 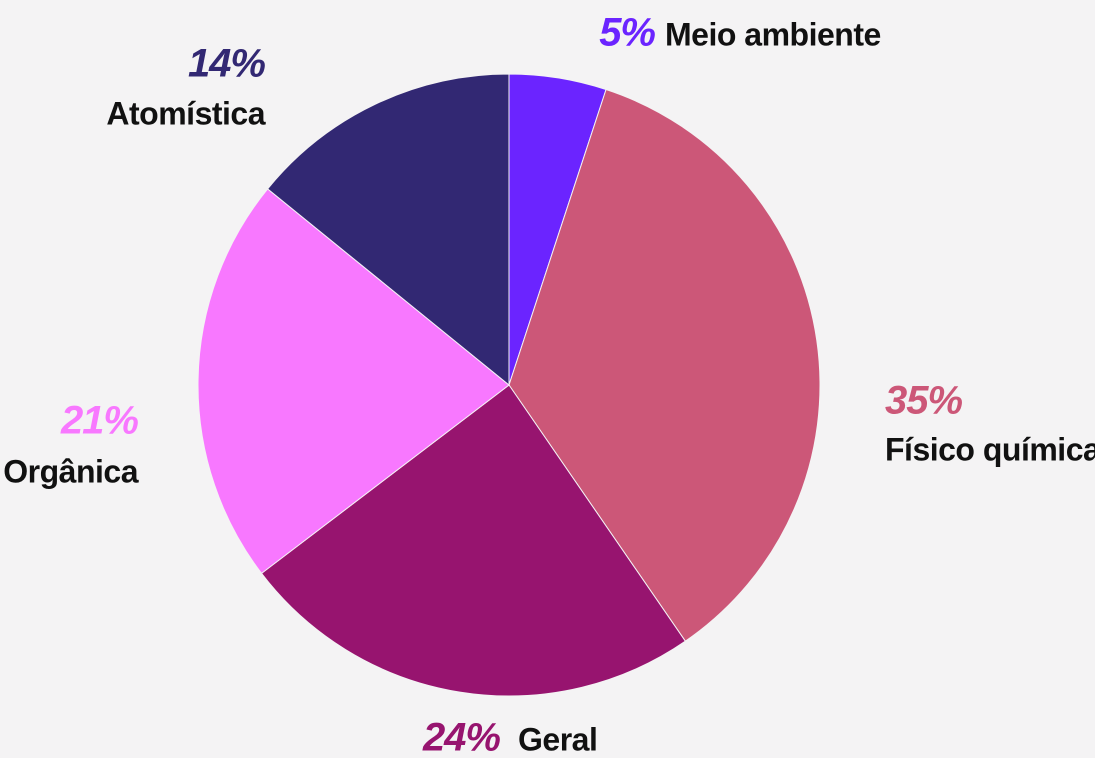 What do you see at coordinates (185, 113) in the screenshot?
I see `category-label: Atomística` at bounding box center [185, 113].